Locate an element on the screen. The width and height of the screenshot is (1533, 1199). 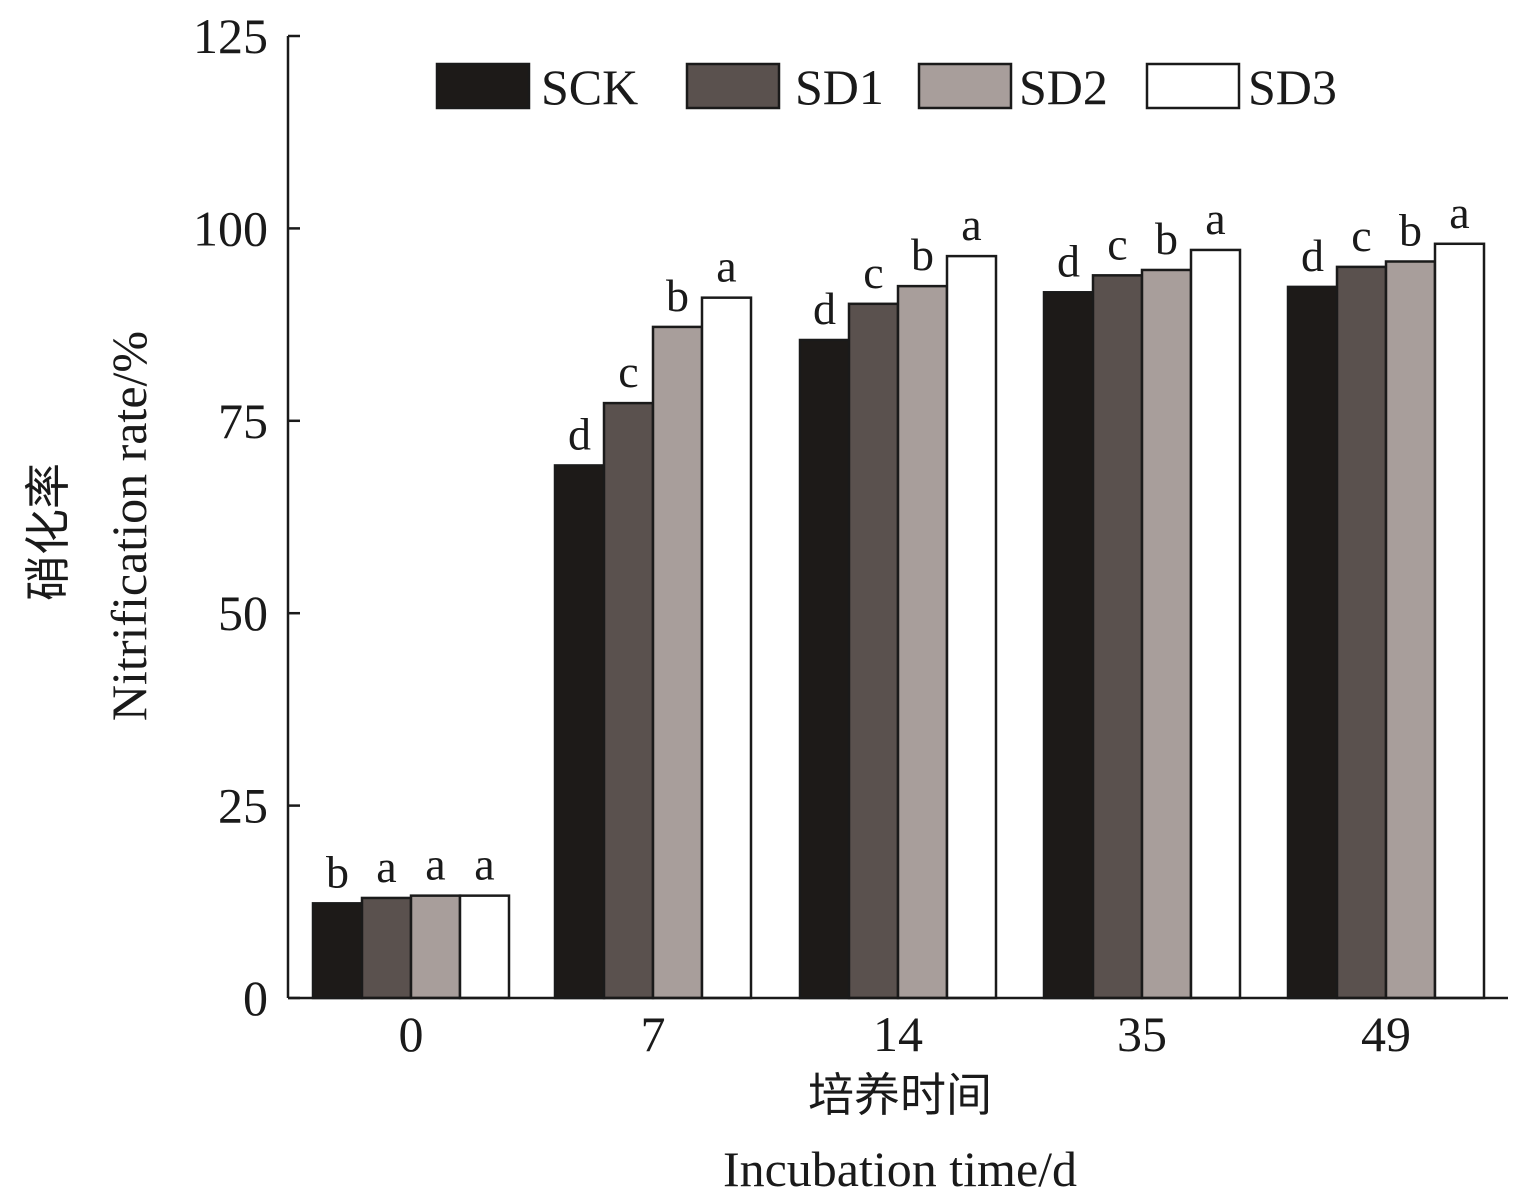
legend-swatch-sd3 is located at coordinates (1193, 86).